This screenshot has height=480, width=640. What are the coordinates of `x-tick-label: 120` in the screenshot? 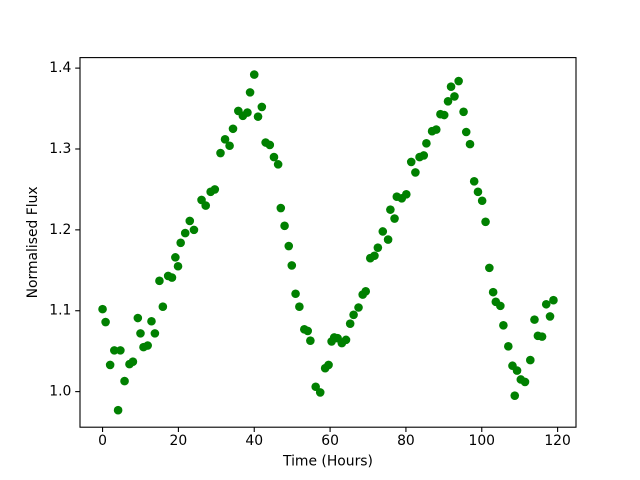 It's located at (557, 441).